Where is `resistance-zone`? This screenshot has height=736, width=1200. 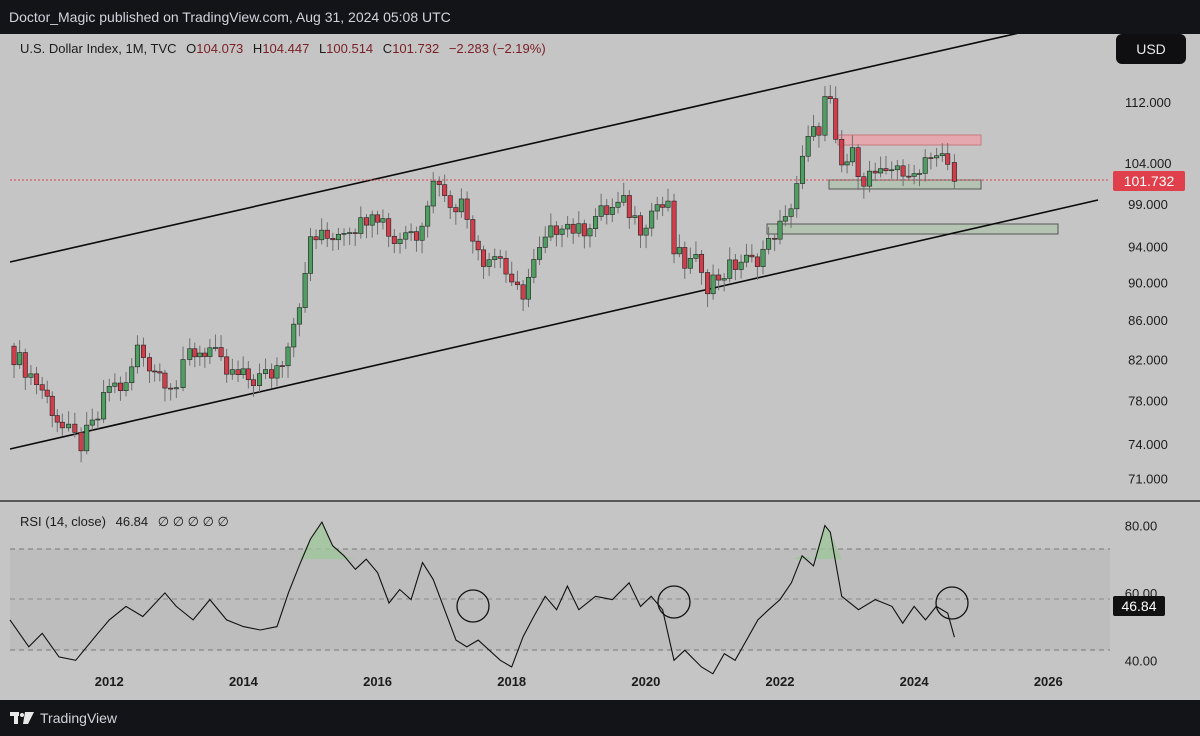
resistance-zone is located at coordinates (909, 140).